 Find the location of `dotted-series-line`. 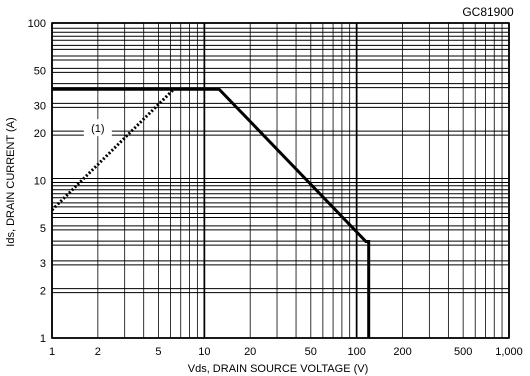

dotted-series-line is located at coordinates (112, 150).